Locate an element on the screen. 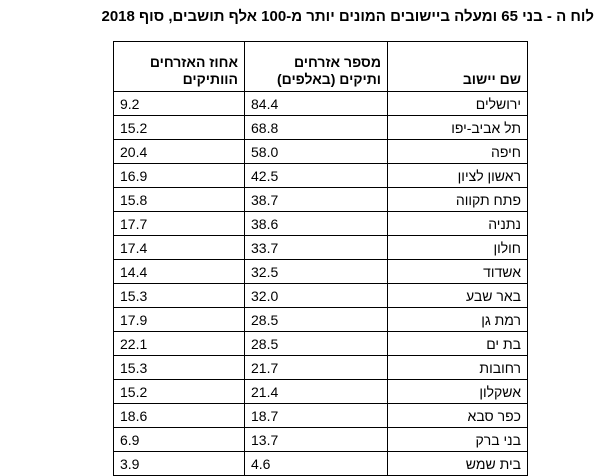  table-row: 15.8 38.7 פתח תקווה is located at coordinates (320, 199).